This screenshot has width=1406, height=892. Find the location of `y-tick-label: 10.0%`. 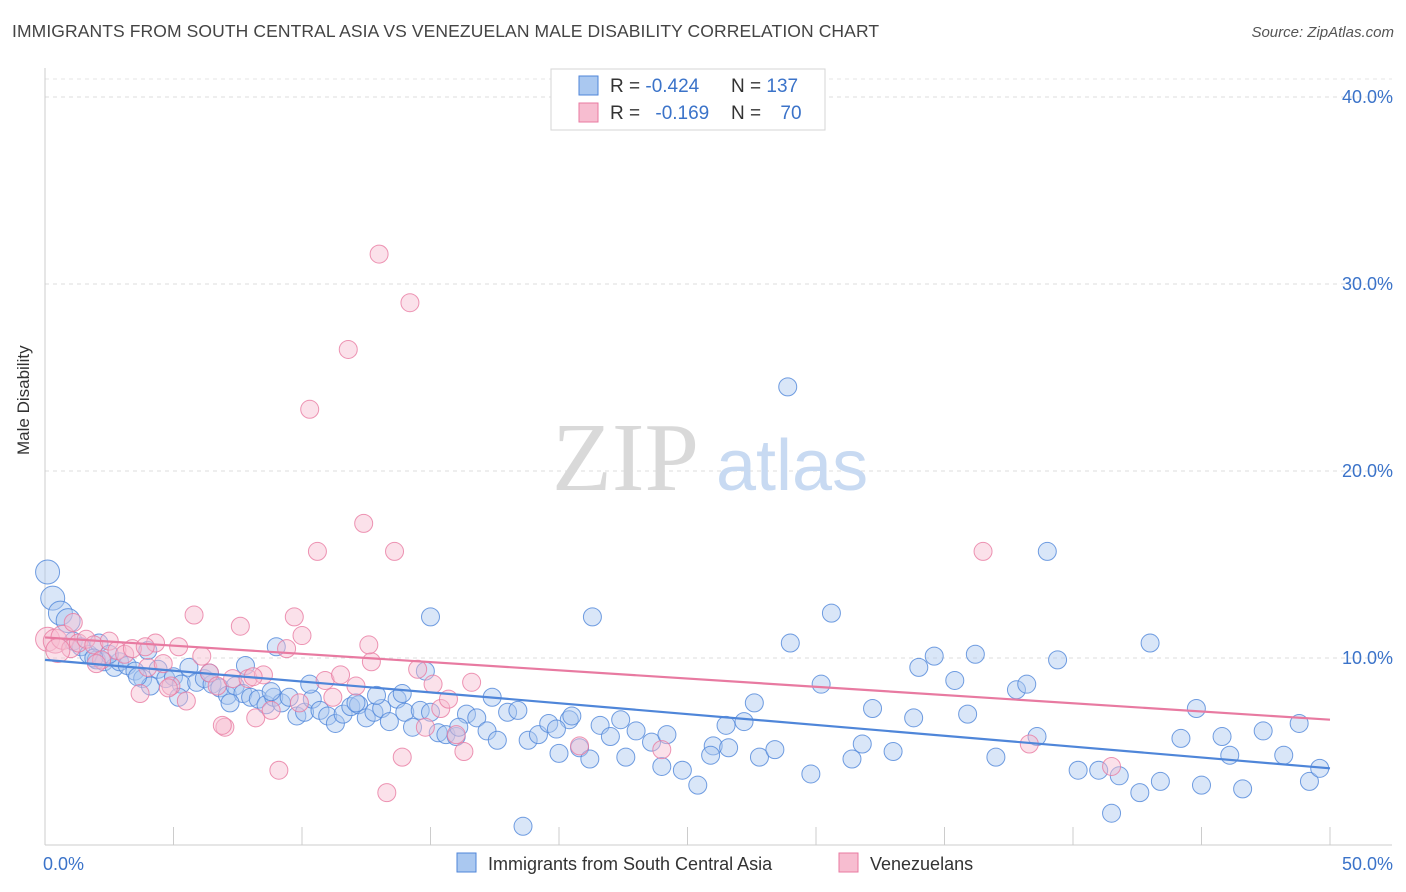

y-tick-label: 10.0% is located at coordinates (1367, 658).